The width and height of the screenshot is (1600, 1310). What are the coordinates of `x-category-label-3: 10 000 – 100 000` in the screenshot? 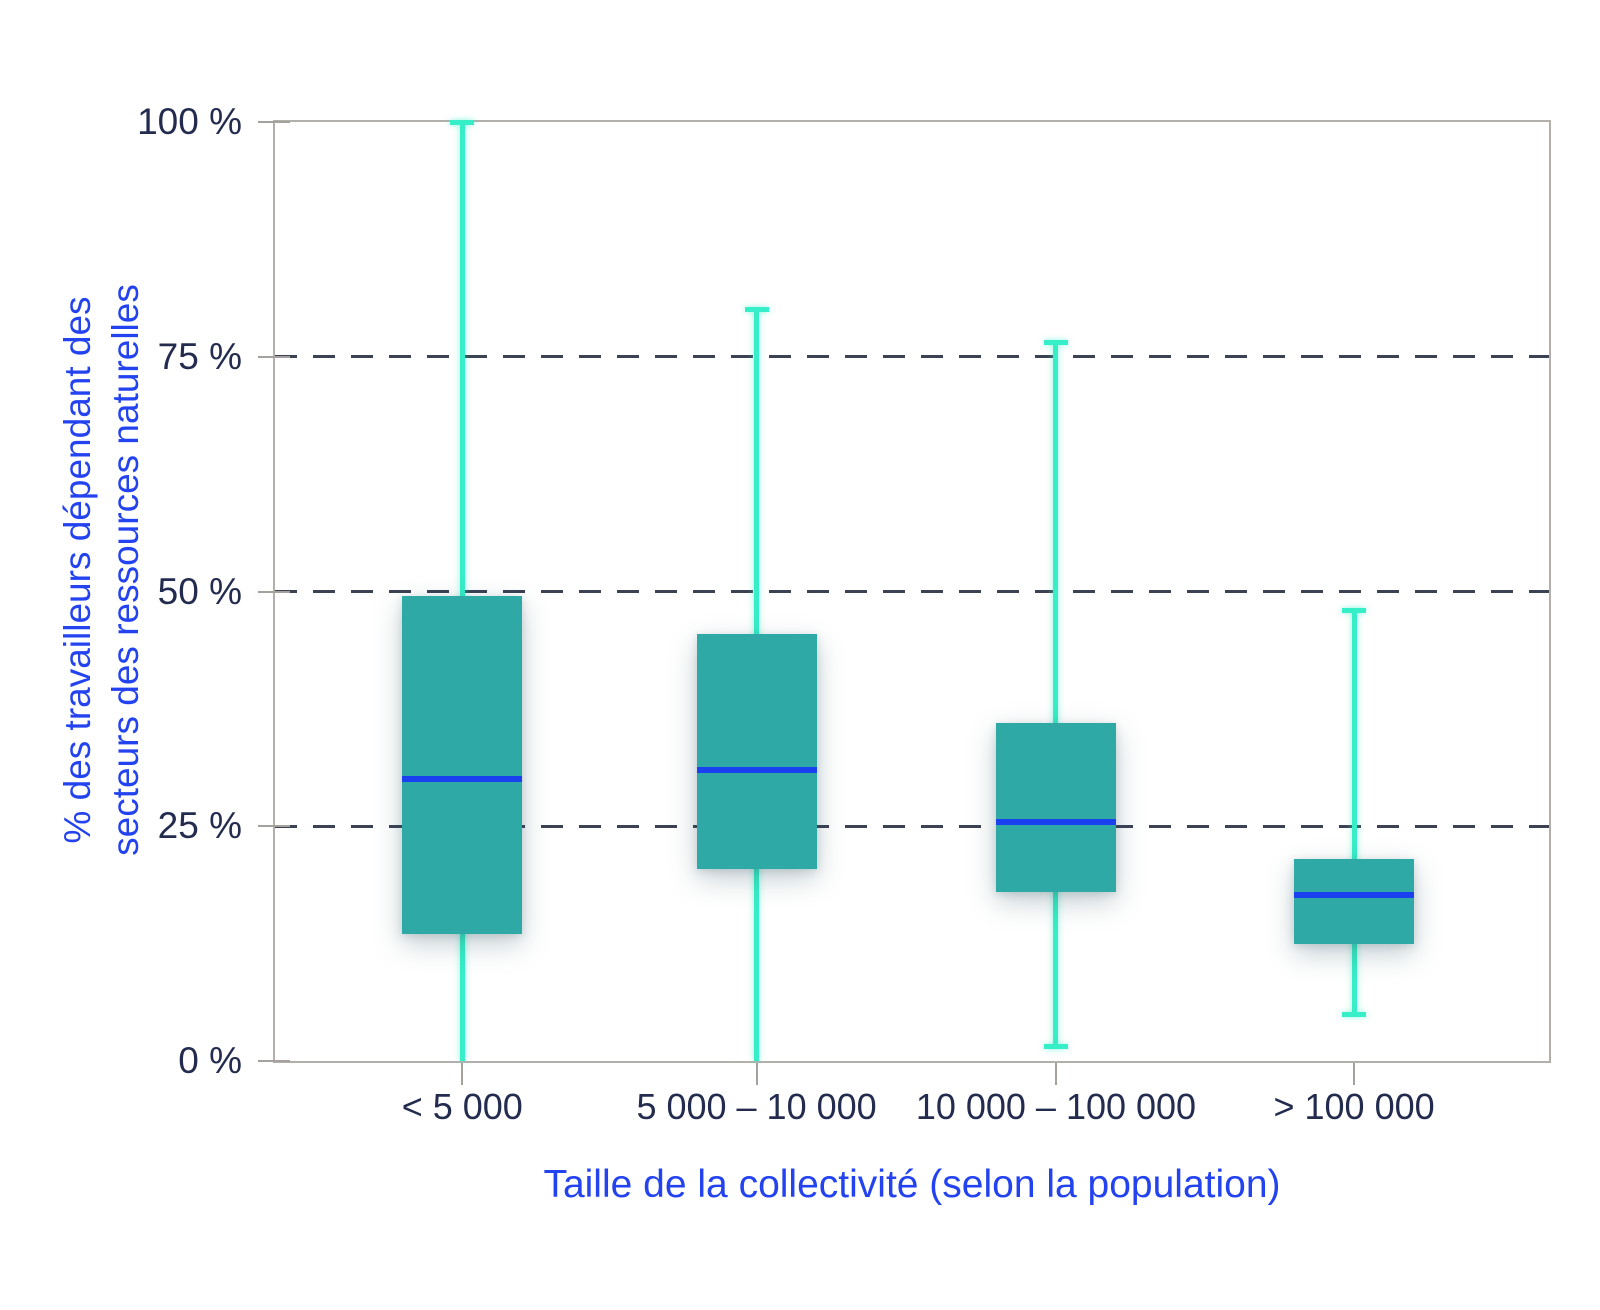 It's located at (1056, 1106).